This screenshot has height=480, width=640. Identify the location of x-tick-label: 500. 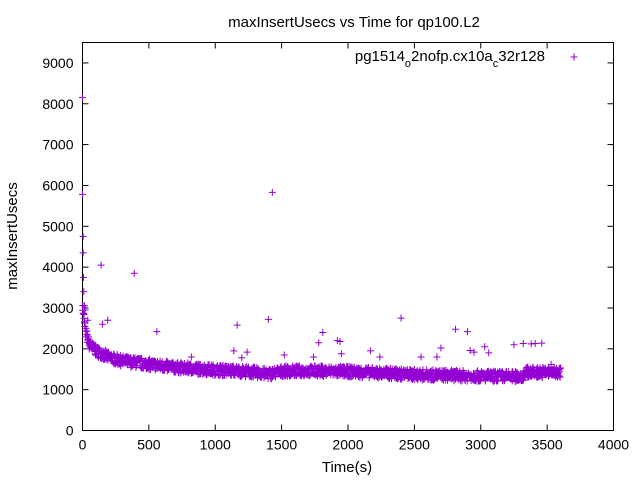
(149, 445).